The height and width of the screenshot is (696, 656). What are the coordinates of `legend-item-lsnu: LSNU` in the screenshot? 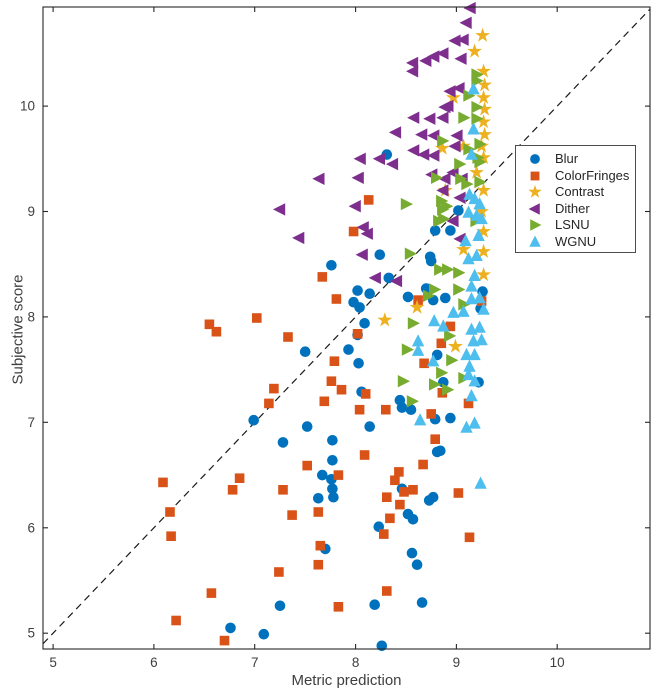 It's located at (575, 225).